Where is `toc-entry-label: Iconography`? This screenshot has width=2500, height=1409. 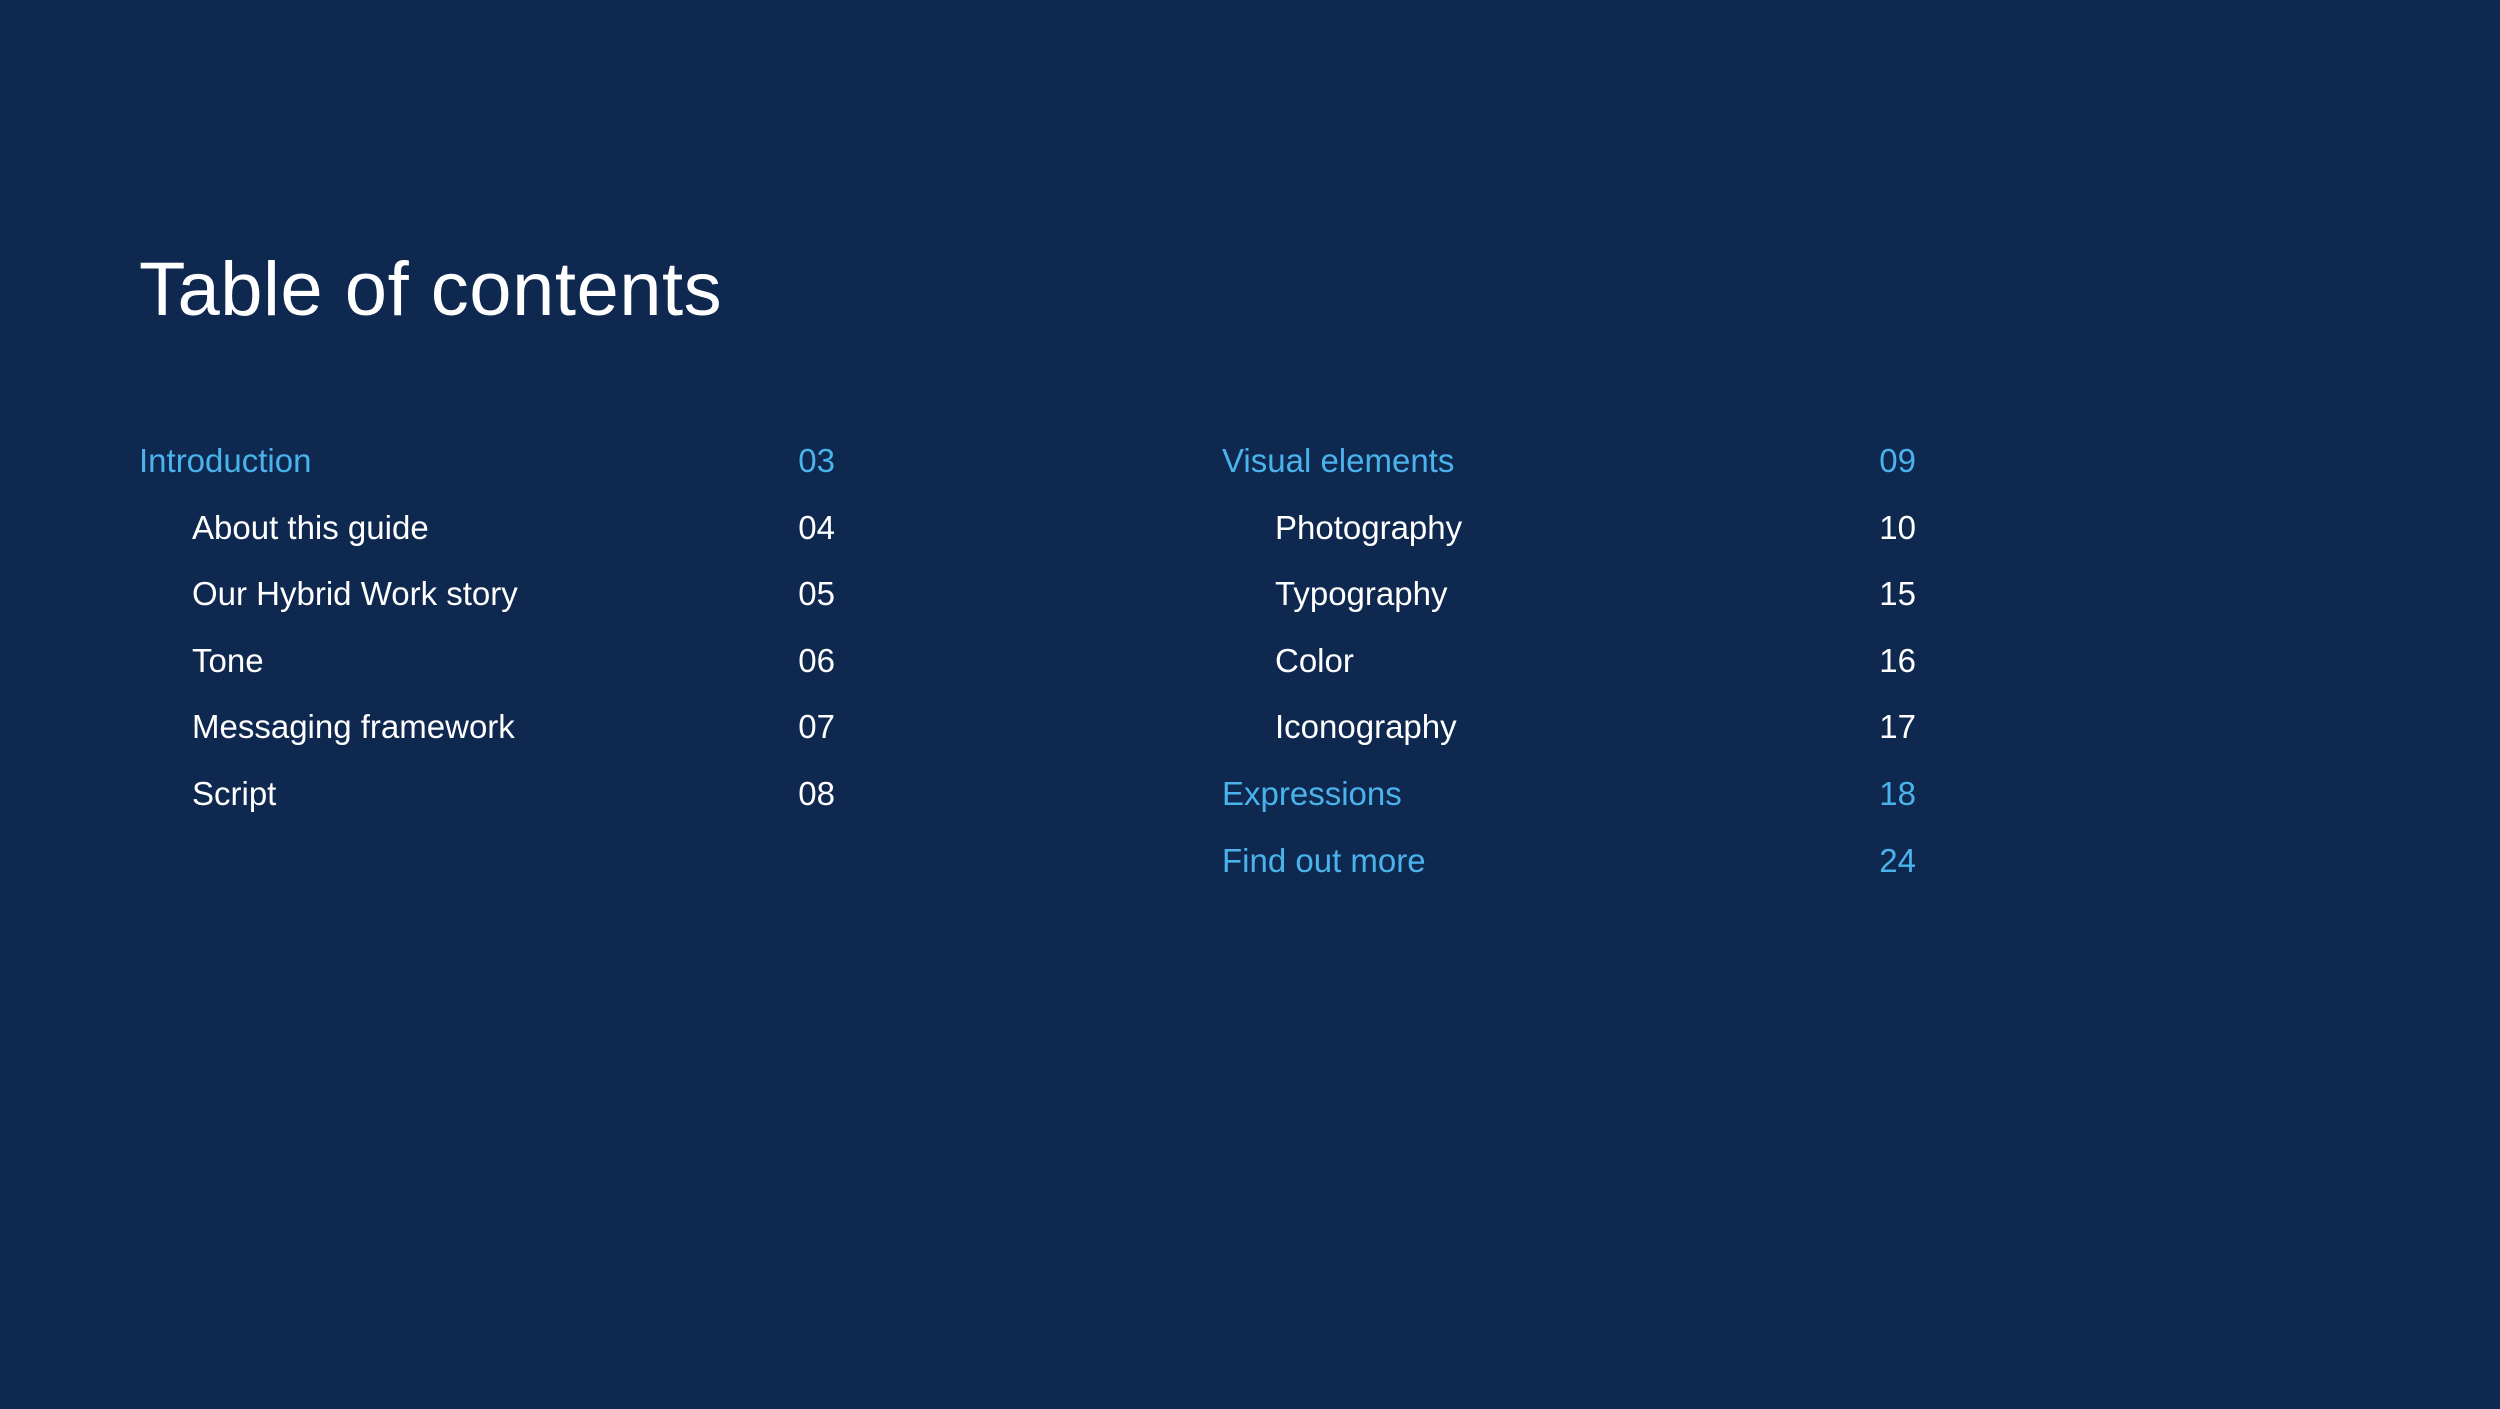
toc-entry-label: Iconography is located at coordinates (1366, 727).